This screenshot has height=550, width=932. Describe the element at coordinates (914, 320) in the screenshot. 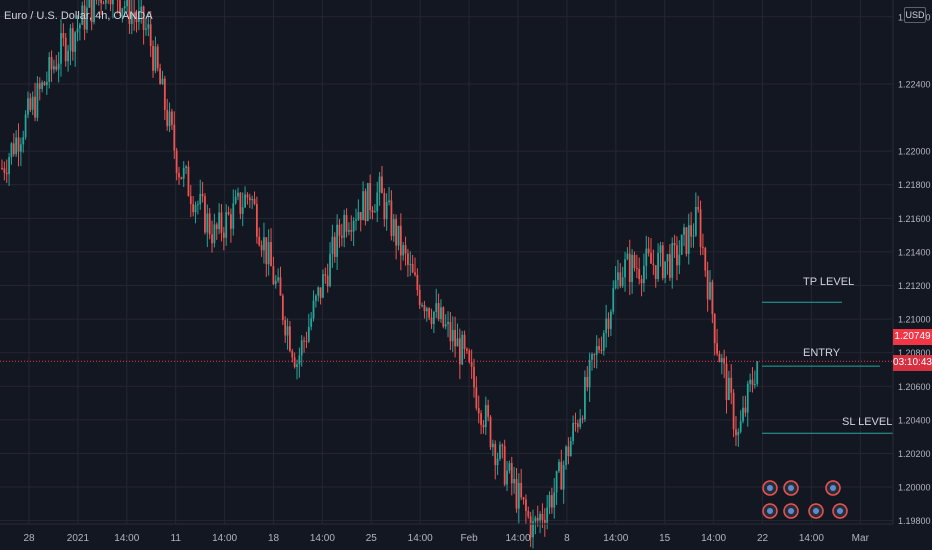

I see `y-tick-label: 1.21000` at that location.